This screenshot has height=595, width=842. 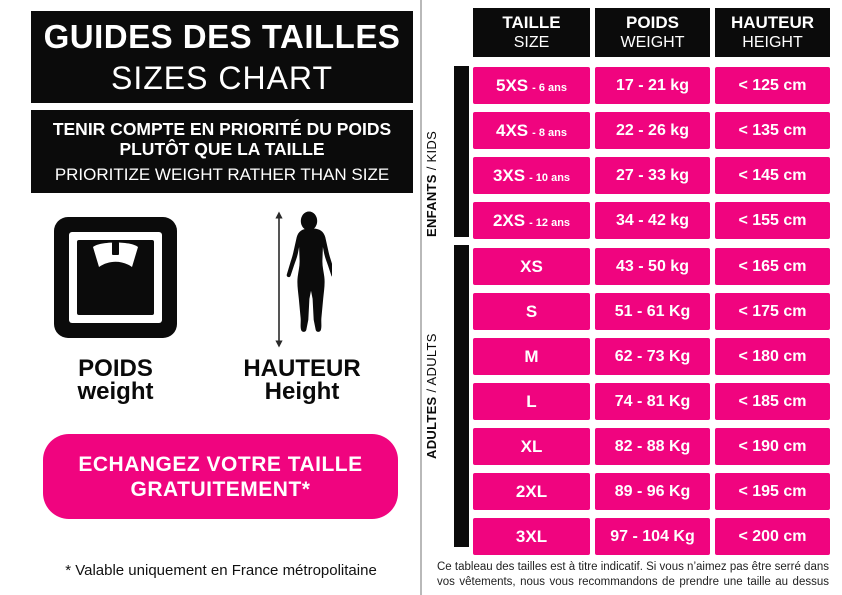 I want to click on size-value: 2XL, so click(x=531, y=491).